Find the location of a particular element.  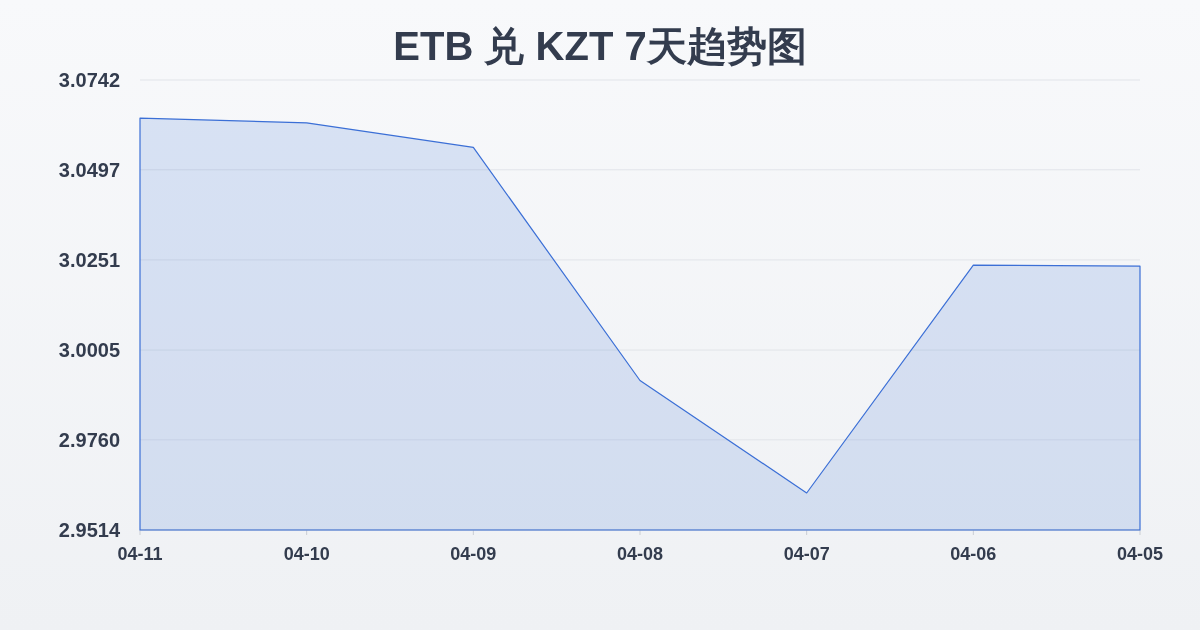

x-tick-label: 04-09 is located at coordinates (473, 554).